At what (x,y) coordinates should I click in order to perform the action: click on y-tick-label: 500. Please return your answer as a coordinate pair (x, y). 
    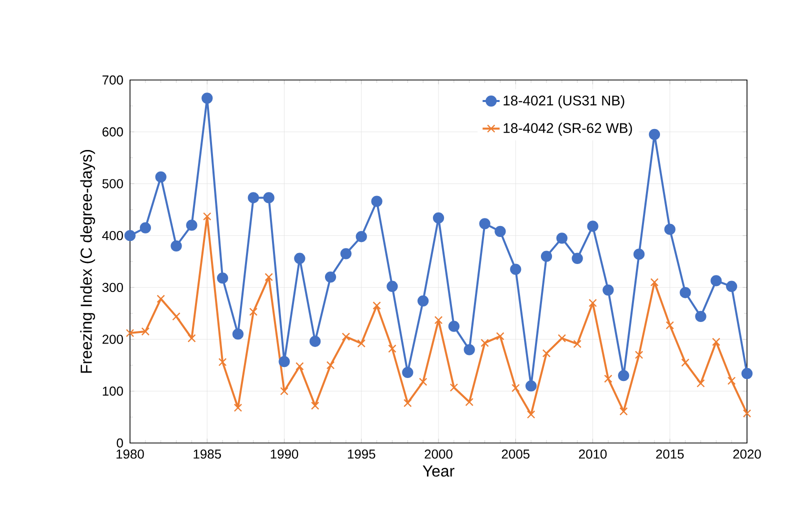
    Looking at the image, I should click on (112, 183).